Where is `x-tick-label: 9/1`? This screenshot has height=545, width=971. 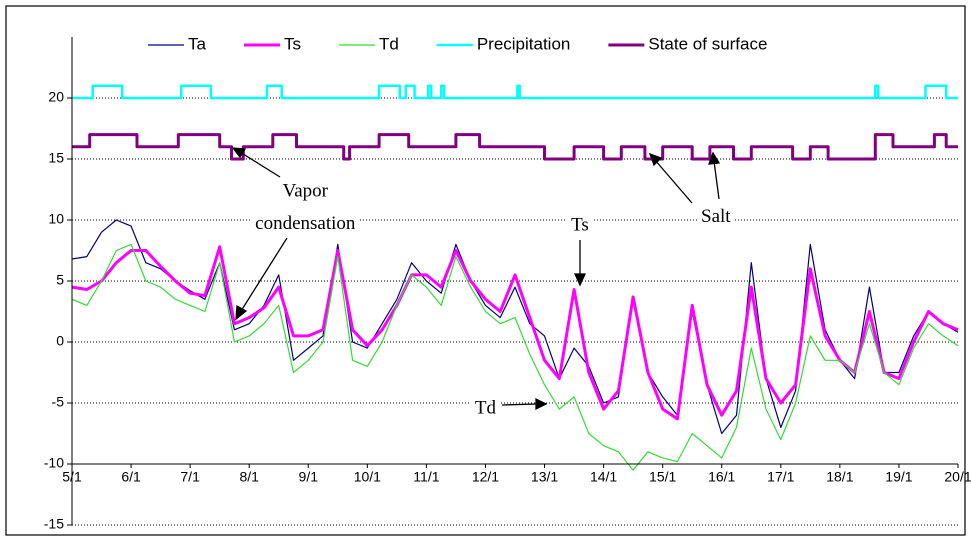
x-tick-label: 9/1 is located at coordinates (309, 477).